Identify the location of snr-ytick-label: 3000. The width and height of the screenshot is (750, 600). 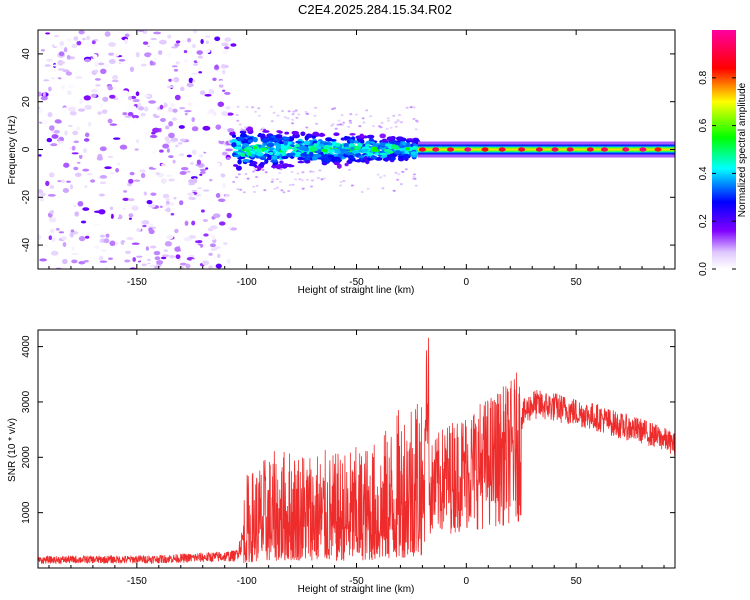
(26, 401).